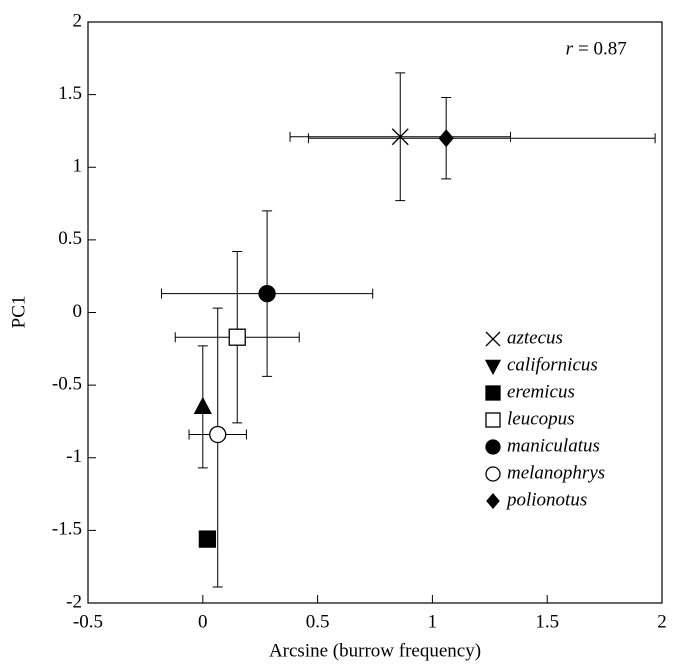 This screenshot has width=679, height=664. What do you see at coordinates (375, 650) in the screenshot?
I see `x-axis-label: Arcsine (burrow frequency)` at bounding box center [375, 650].